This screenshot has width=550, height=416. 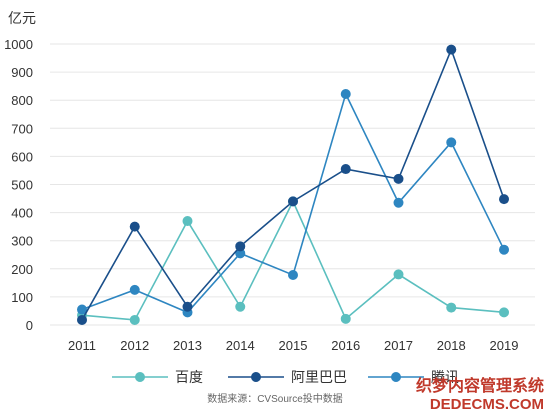 What do you see at coordinates (22, 18) in the screenshot?
I see `y-axis-label: 亿元` at bounding box center [22, 18].